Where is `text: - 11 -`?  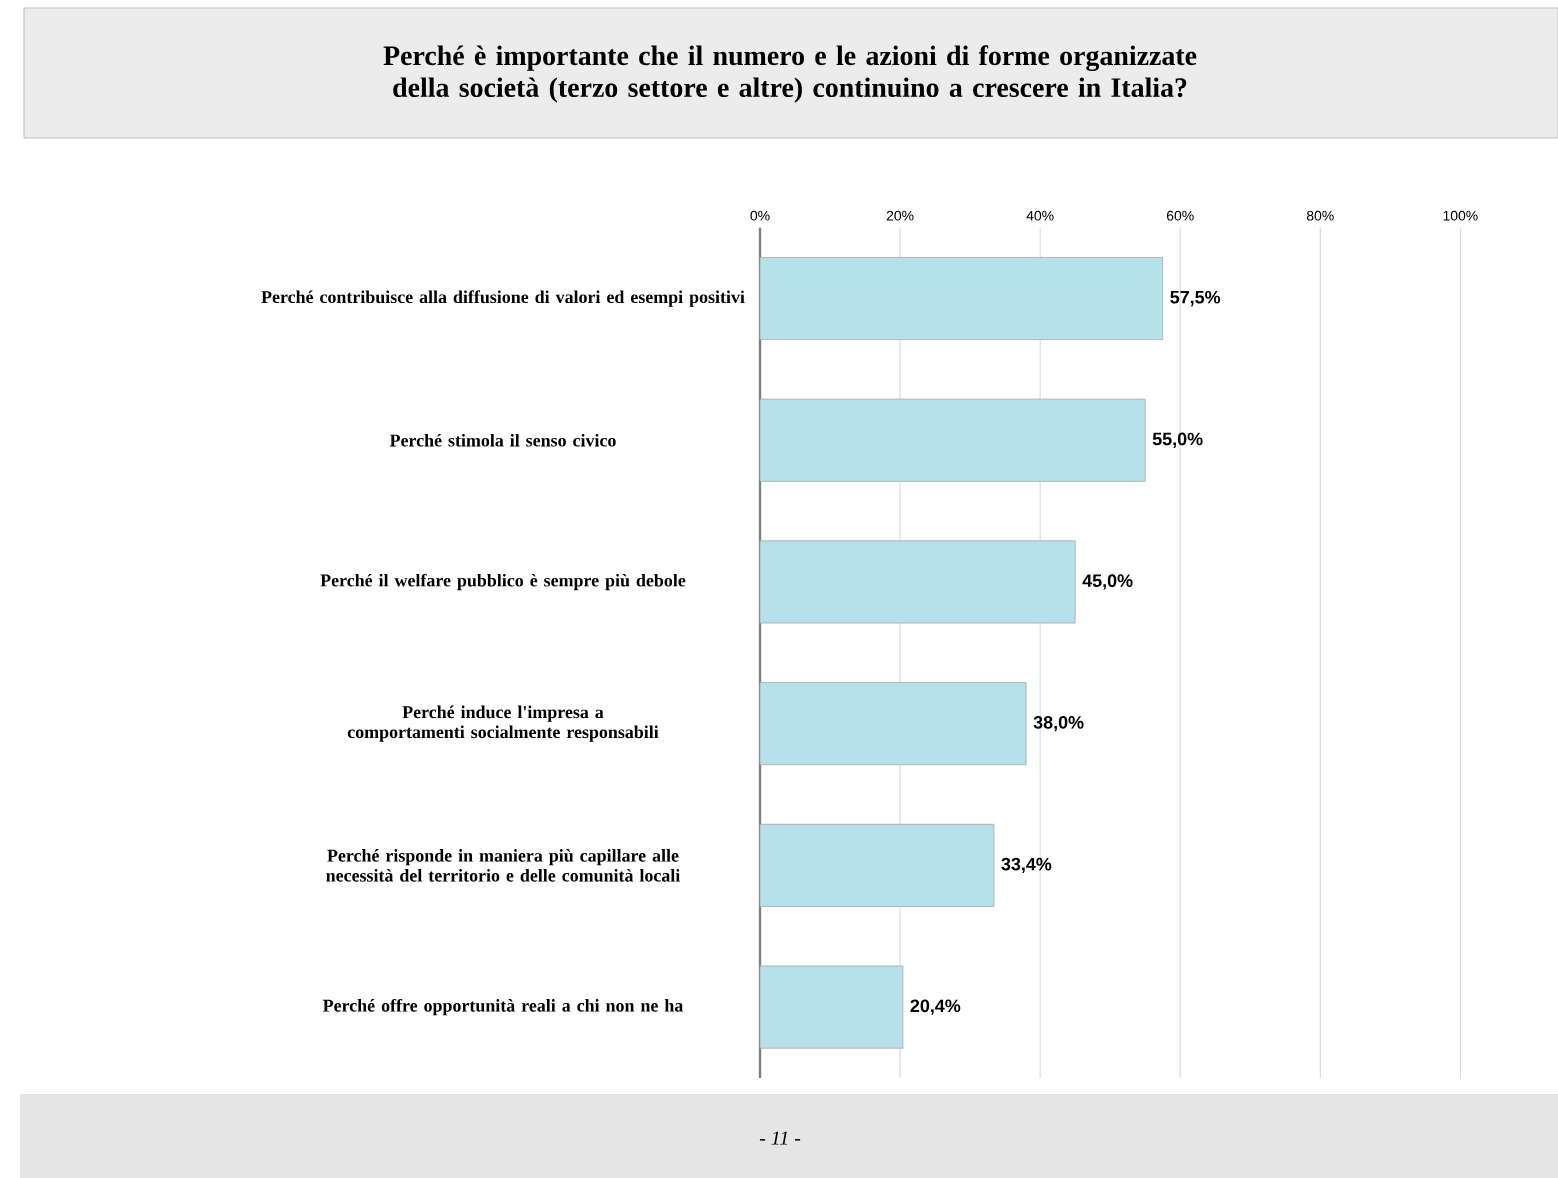 text: - 11 - is located at coordinates (780, 1138).